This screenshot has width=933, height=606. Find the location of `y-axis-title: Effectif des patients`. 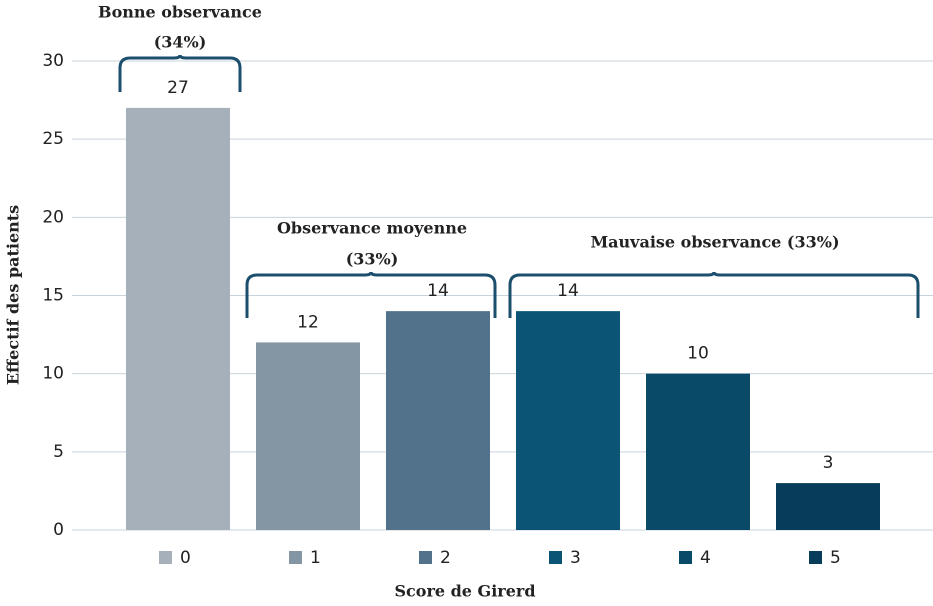

y-axis-title: Effectif des patients is located at coordinates (13, 295).